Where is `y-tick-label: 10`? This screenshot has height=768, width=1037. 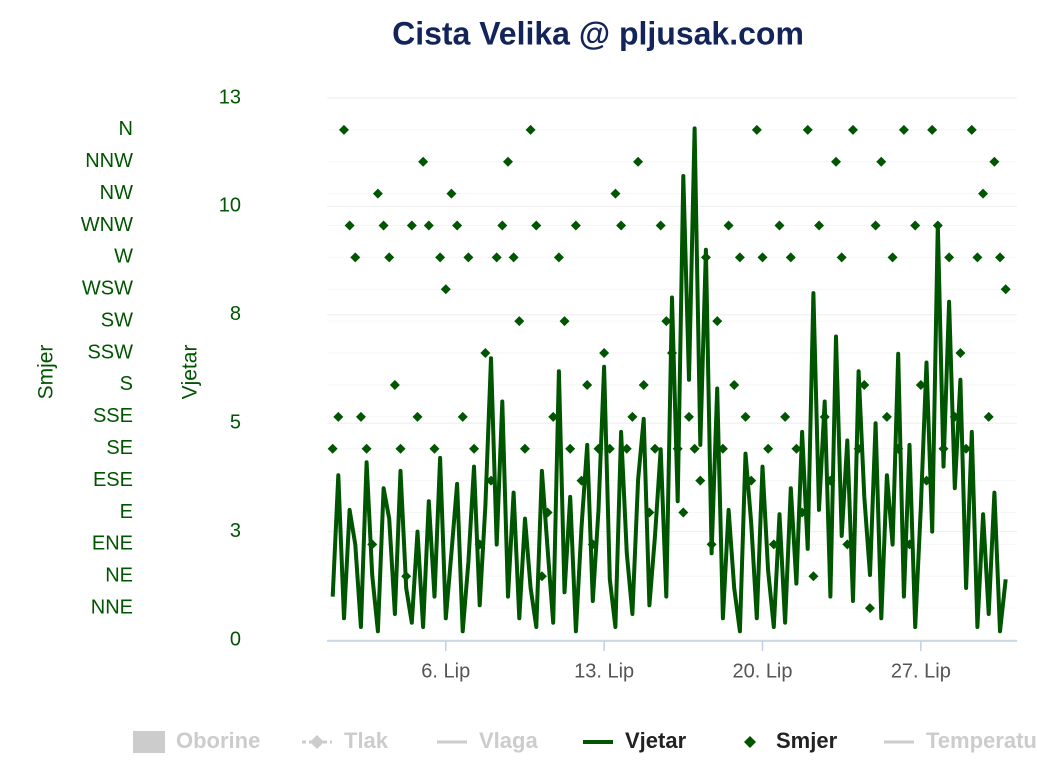 y-tick-label: 10 is located at coordinates (230, 206).